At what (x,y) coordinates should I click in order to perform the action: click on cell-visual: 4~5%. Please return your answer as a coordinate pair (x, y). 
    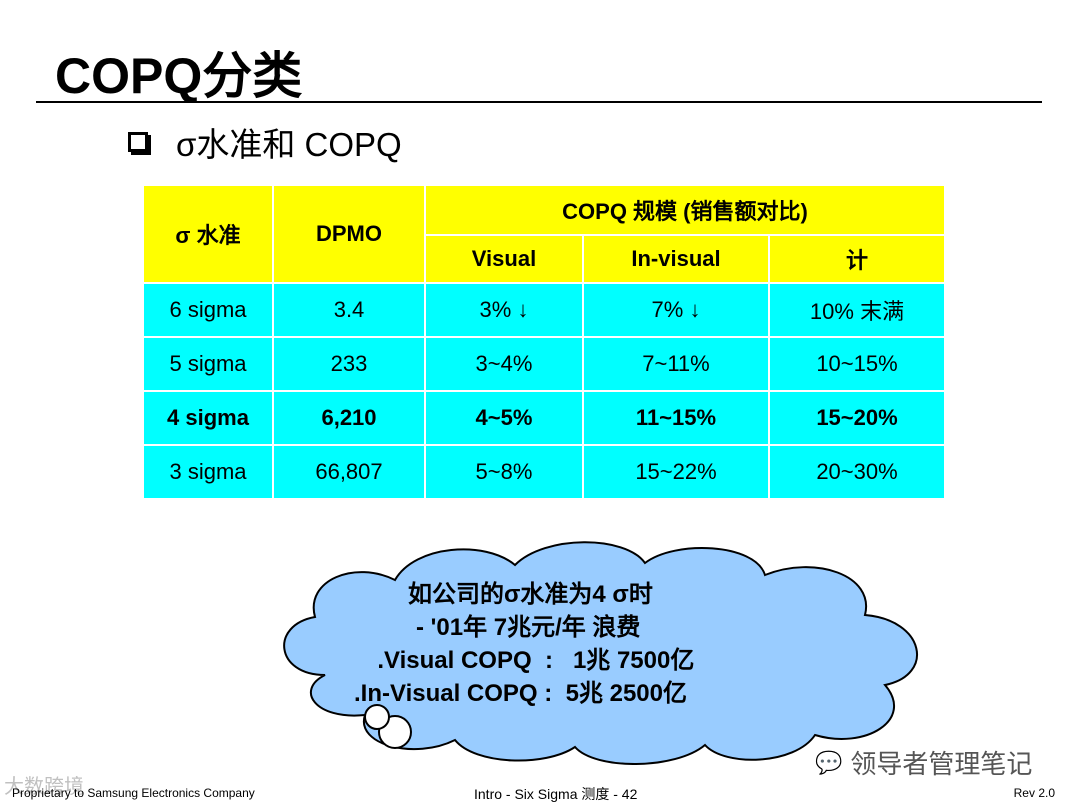
    Looking at the image, I should click on (504, 418).